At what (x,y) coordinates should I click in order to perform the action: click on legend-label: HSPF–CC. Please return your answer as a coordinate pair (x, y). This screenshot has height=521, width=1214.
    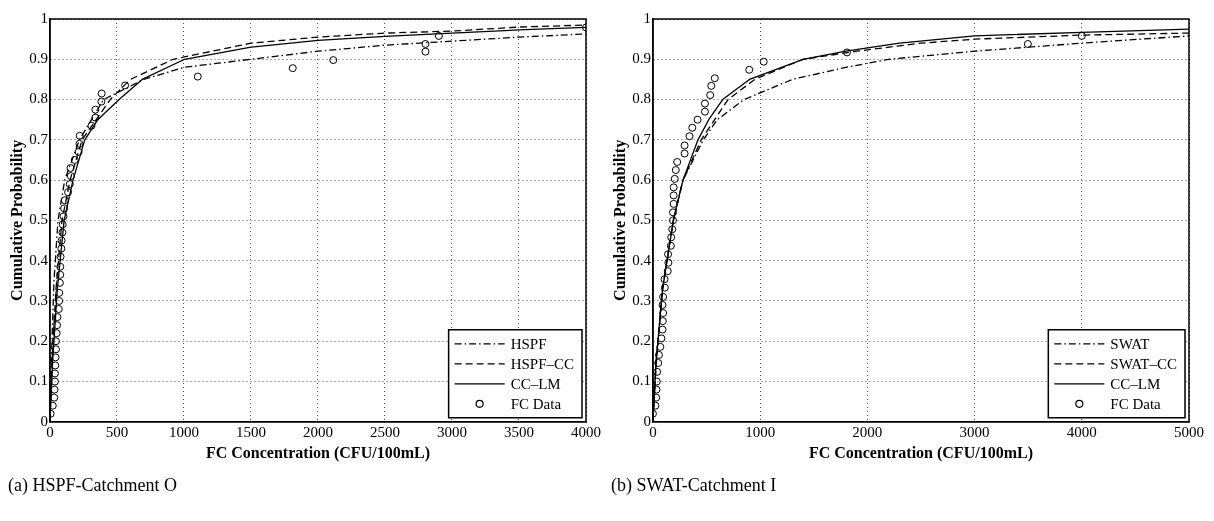
    Looking at the image, I should click on (542, 363).